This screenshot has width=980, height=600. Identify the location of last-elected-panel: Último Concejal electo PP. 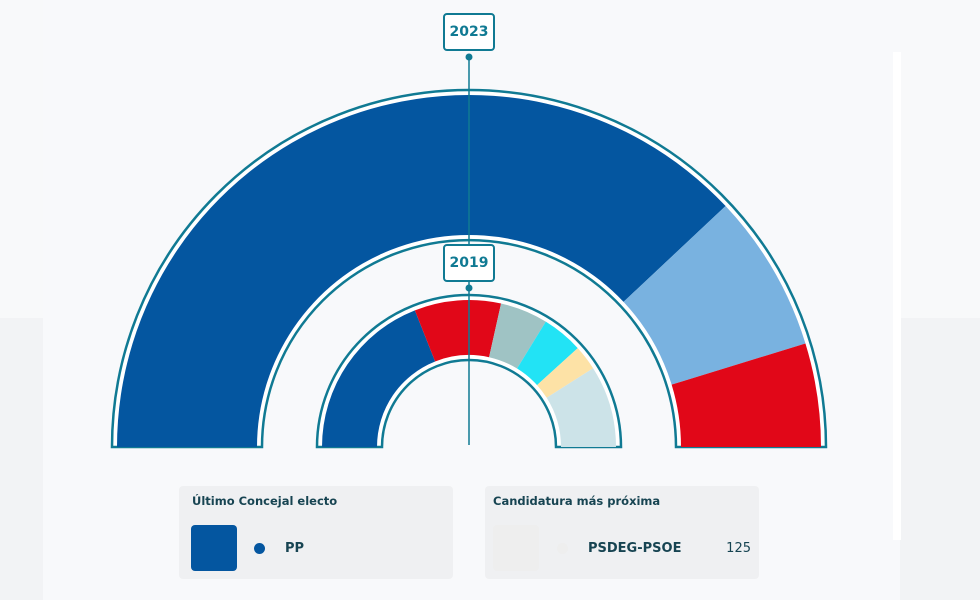
(316, 532).